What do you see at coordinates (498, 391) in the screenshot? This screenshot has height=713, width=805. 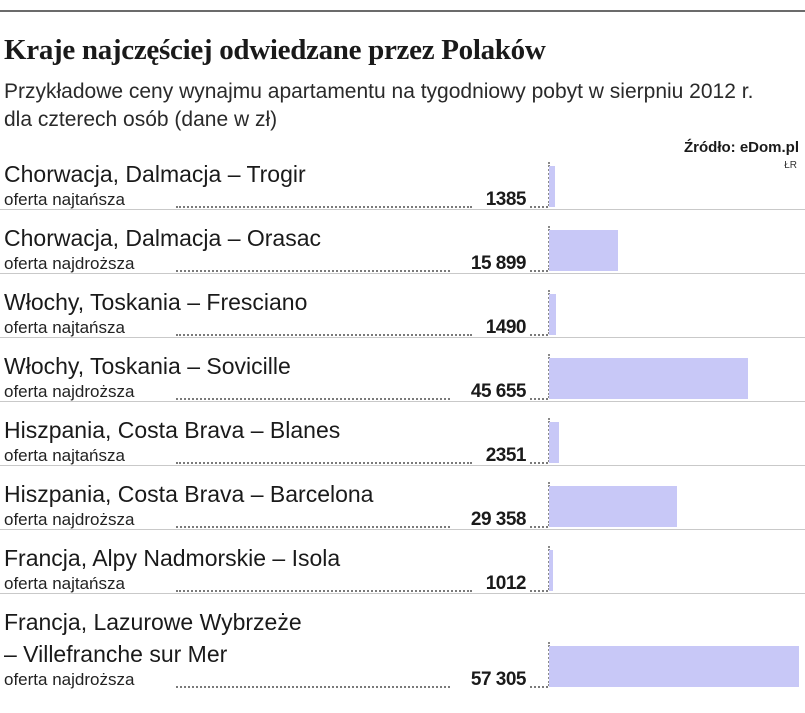 I see `data-label: 45 655` at bounding box center [498, 391].